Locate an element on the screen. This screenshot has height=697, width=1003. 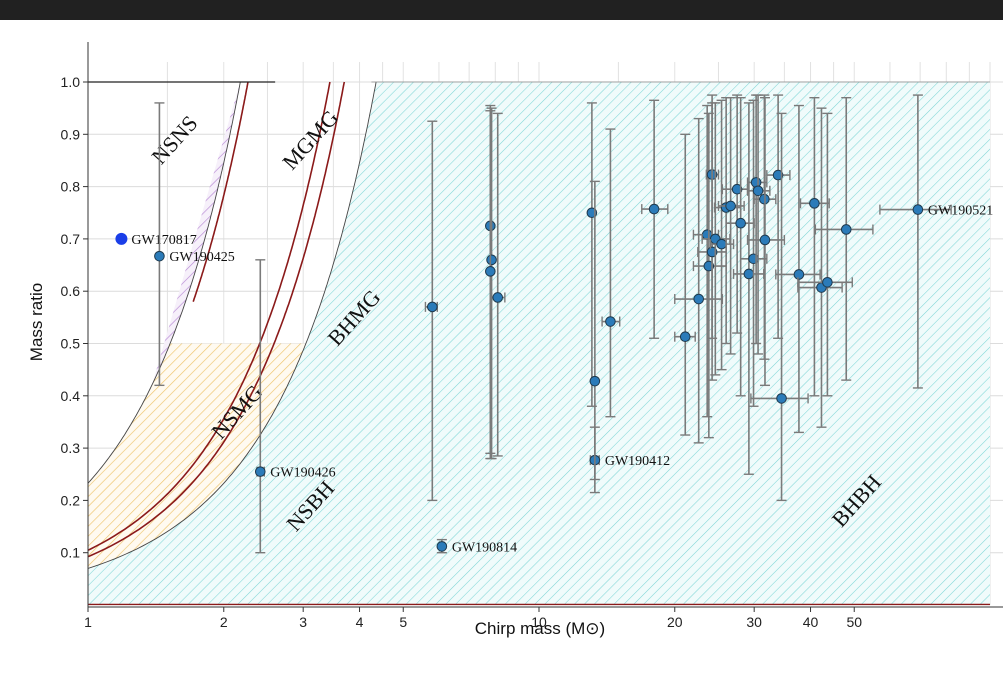
data-point: GW190426 is located at coordinates (295, 406).